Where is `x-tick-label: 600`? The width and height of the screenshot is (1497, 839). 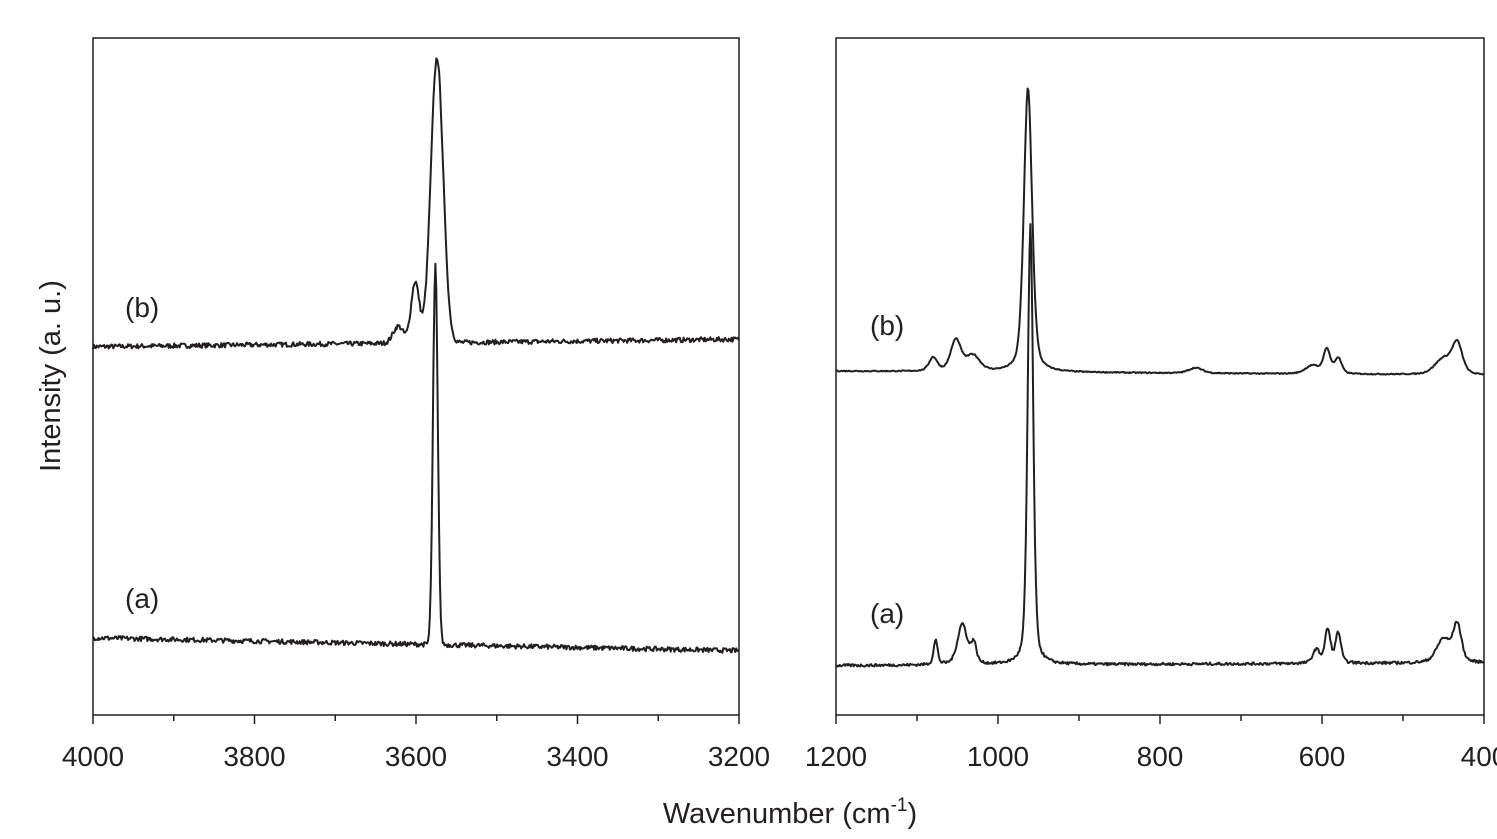 x-tick-label: 600 is located at coordinates (1322, 756).